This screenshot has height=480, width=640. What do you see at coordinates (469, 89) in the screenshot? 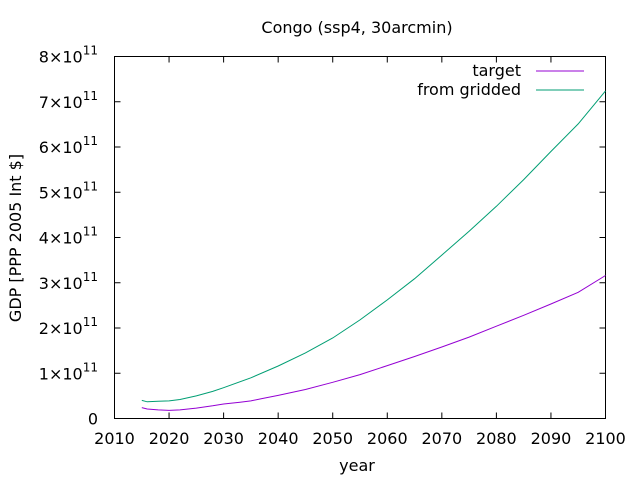
I see `legend-label: from gridded` at bounding box center [469, 89].